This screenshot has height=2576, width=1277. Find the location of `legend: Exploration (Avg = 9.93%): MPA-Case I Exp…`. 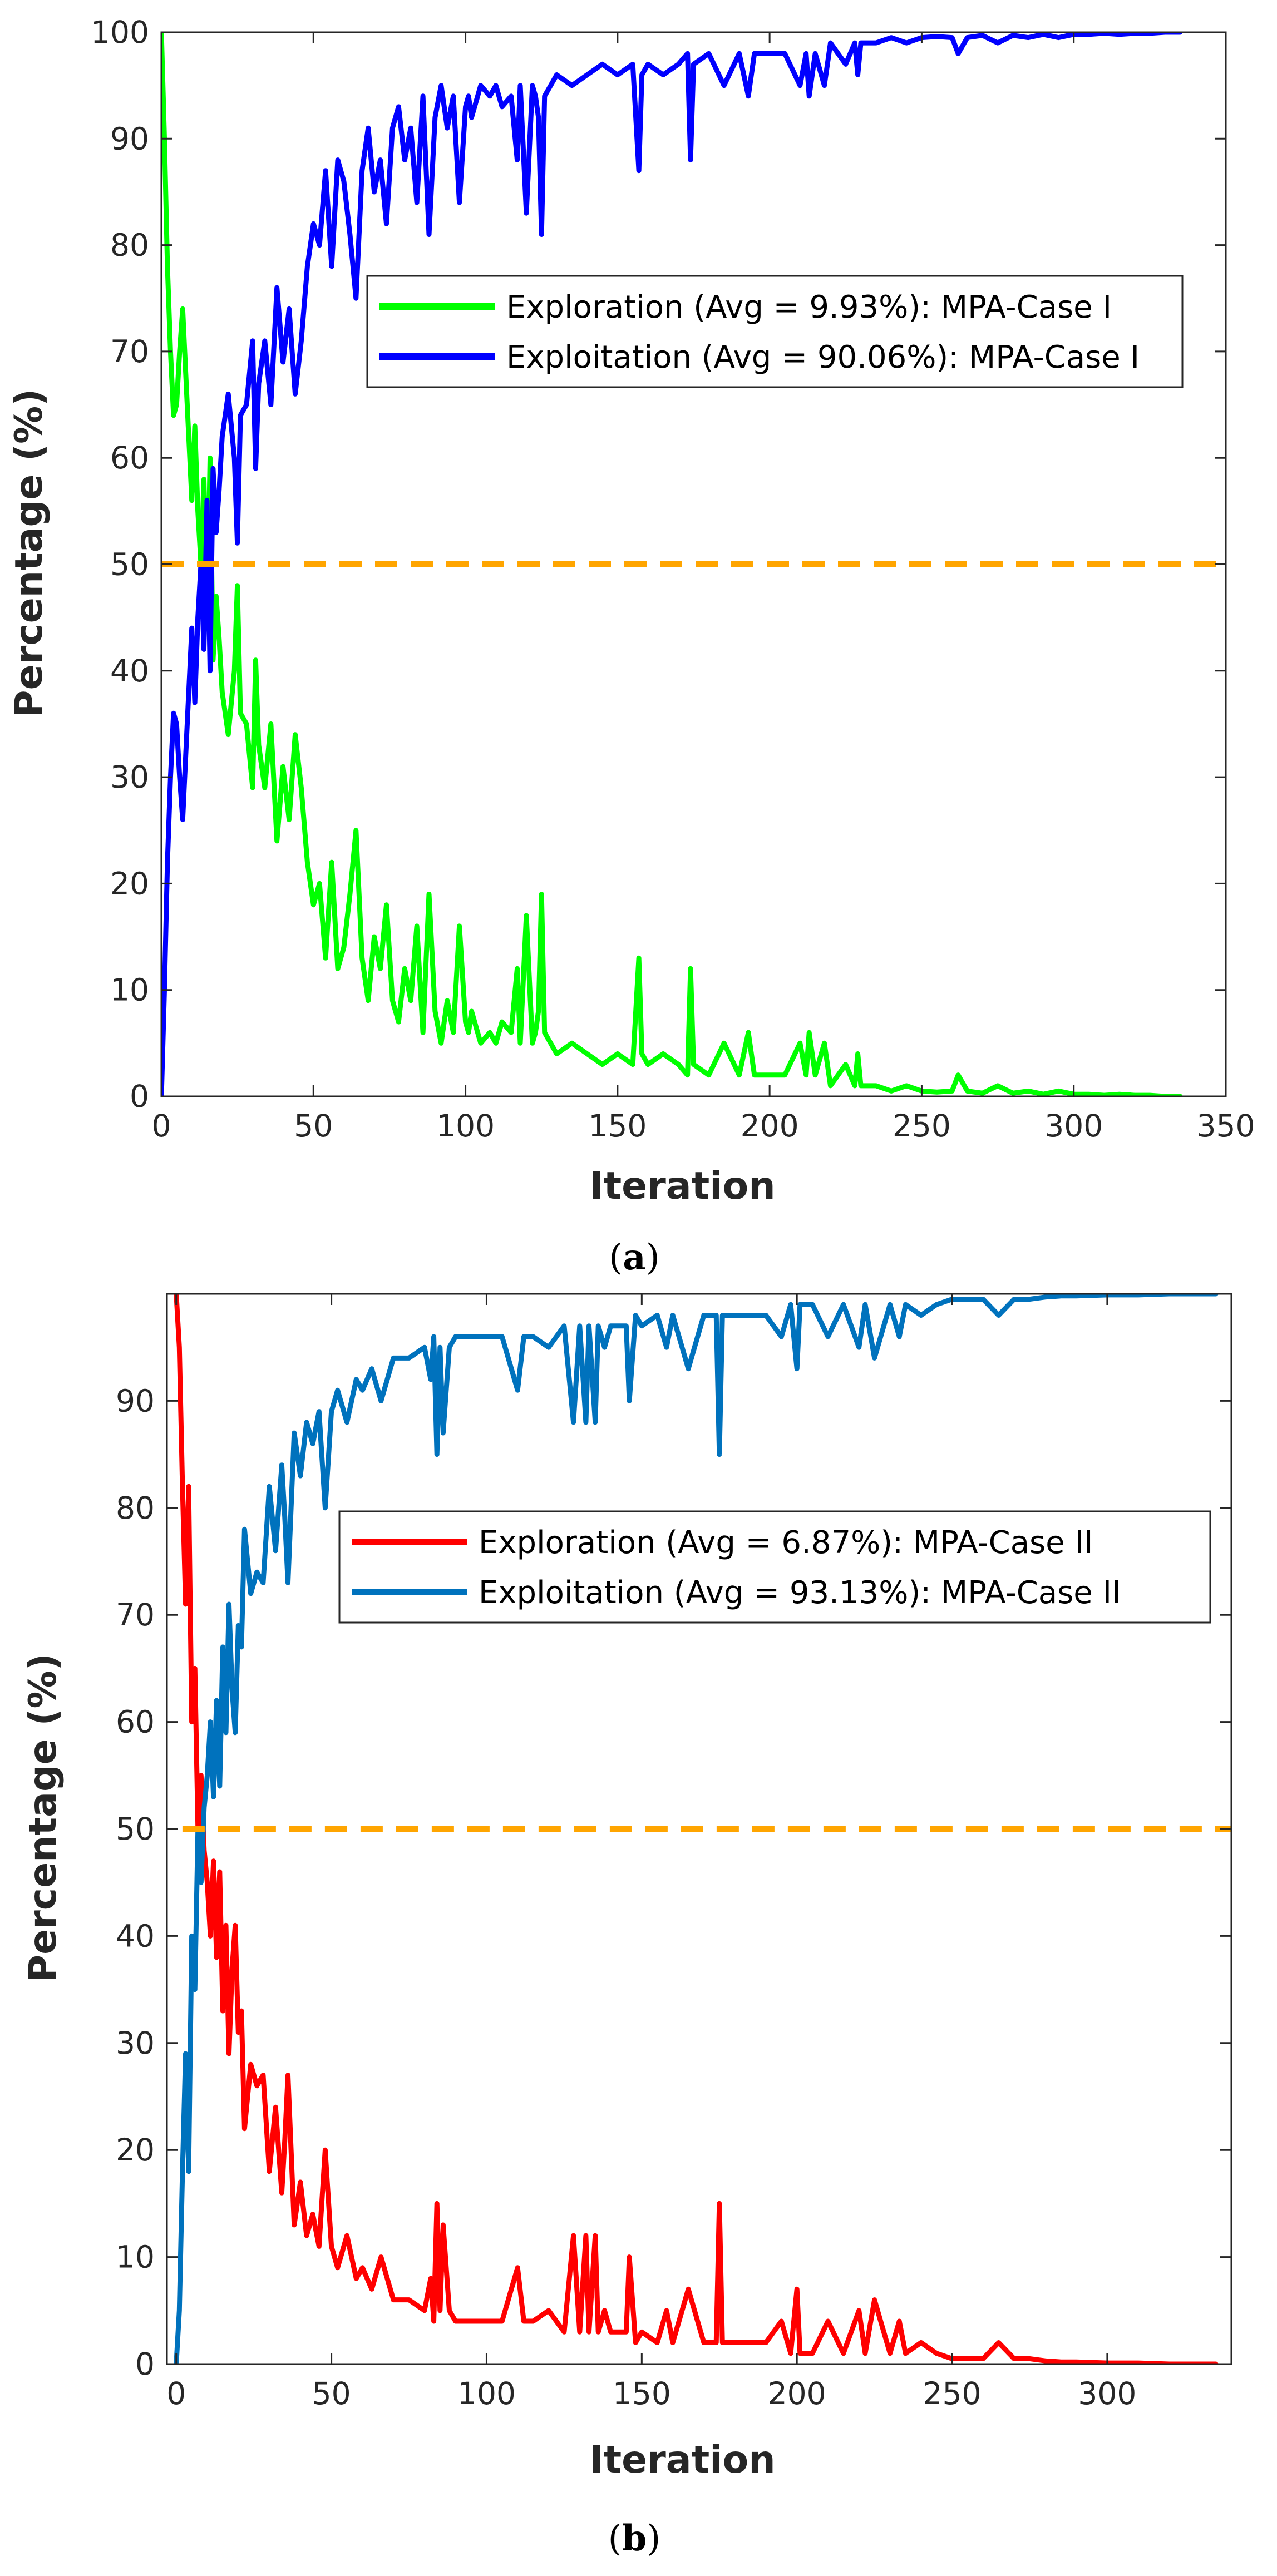

legend: Exploration (Avg = 9.93%): MPA-Case I Exp… is located at coordinates (775, 332).